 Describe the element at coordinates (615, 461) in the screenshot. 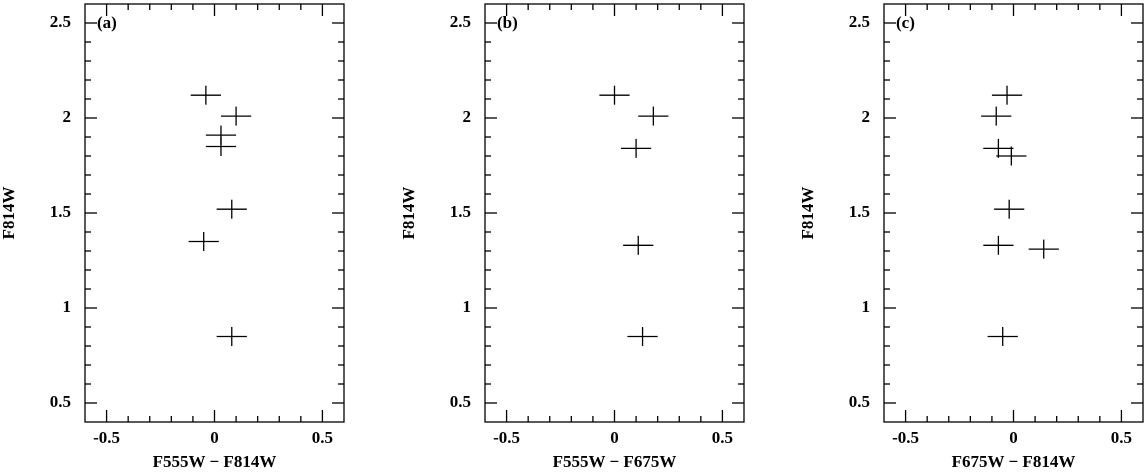

I see `x-axis-label: F555W − F675W` at that location.